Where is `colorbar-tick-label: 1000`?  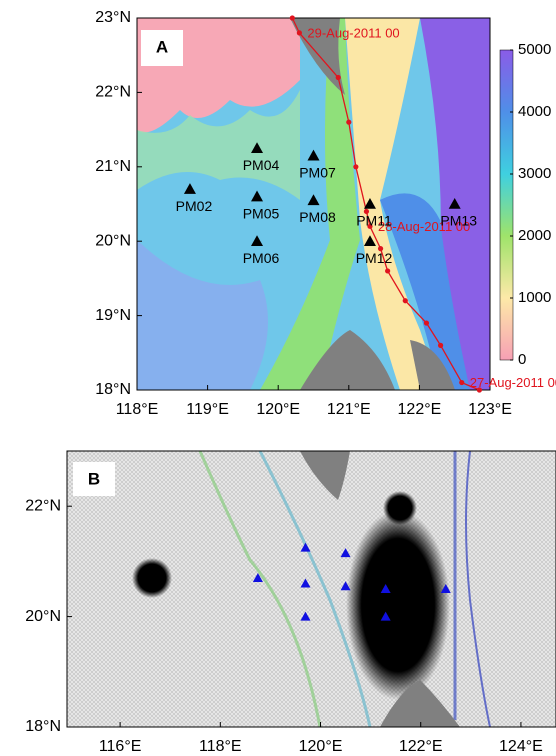 colorbar-tick-label: 1000 is located at coordinates (534, 297).